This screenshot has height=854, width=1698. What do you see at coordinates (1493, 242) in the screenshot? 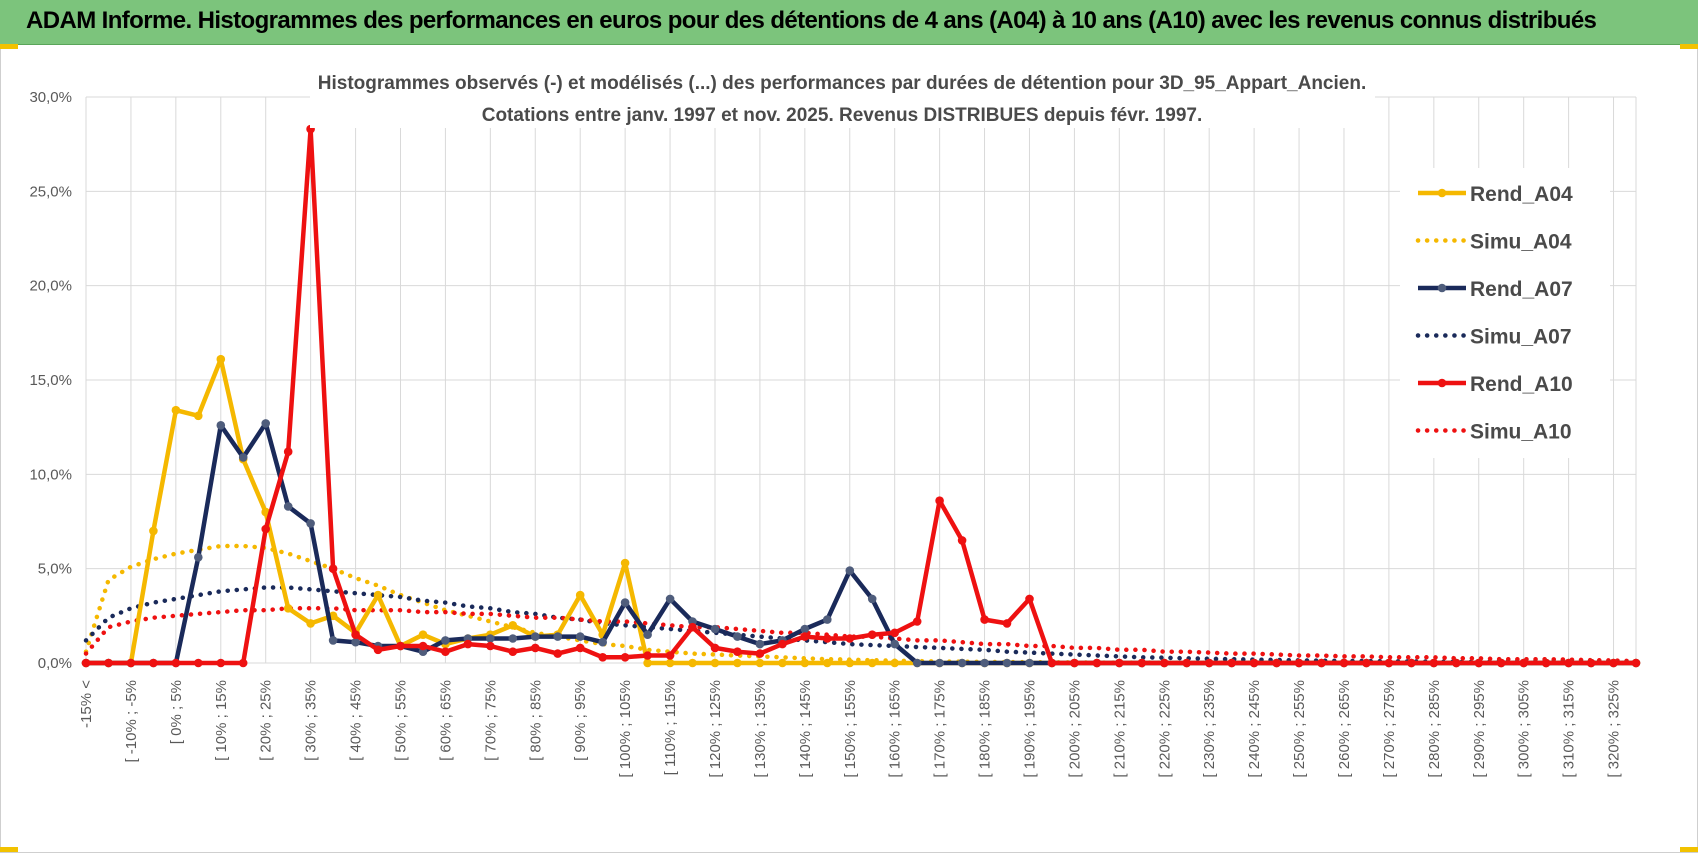
I see `legend-entry: Simu_A04` at bounding box center [1493, 242].